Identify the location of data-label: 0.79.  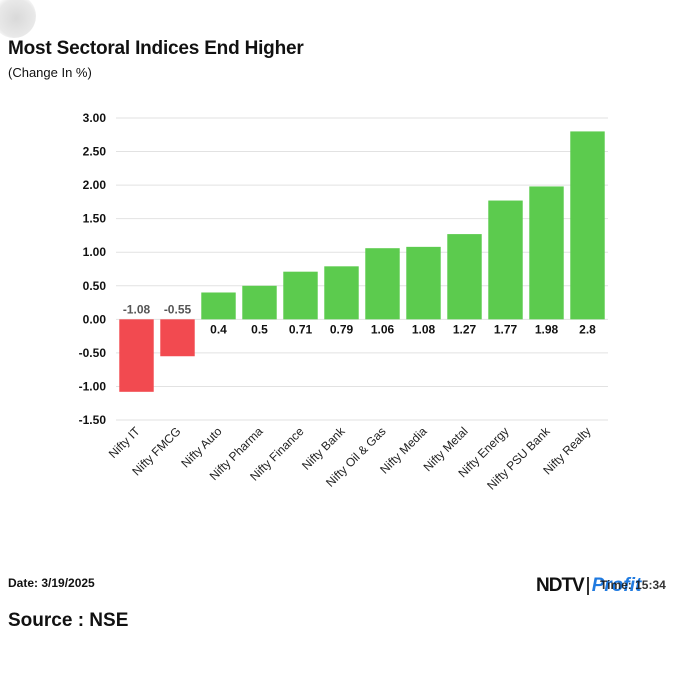
(342, 329).